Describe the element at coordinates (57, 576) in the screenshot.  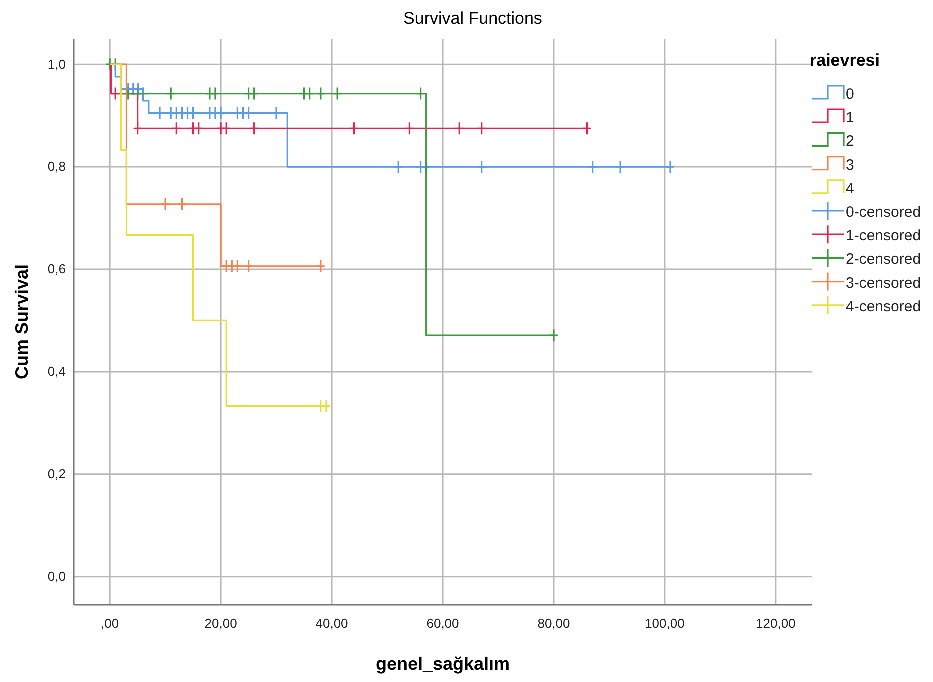
I see `y-tick-label: 0,0` at that location.